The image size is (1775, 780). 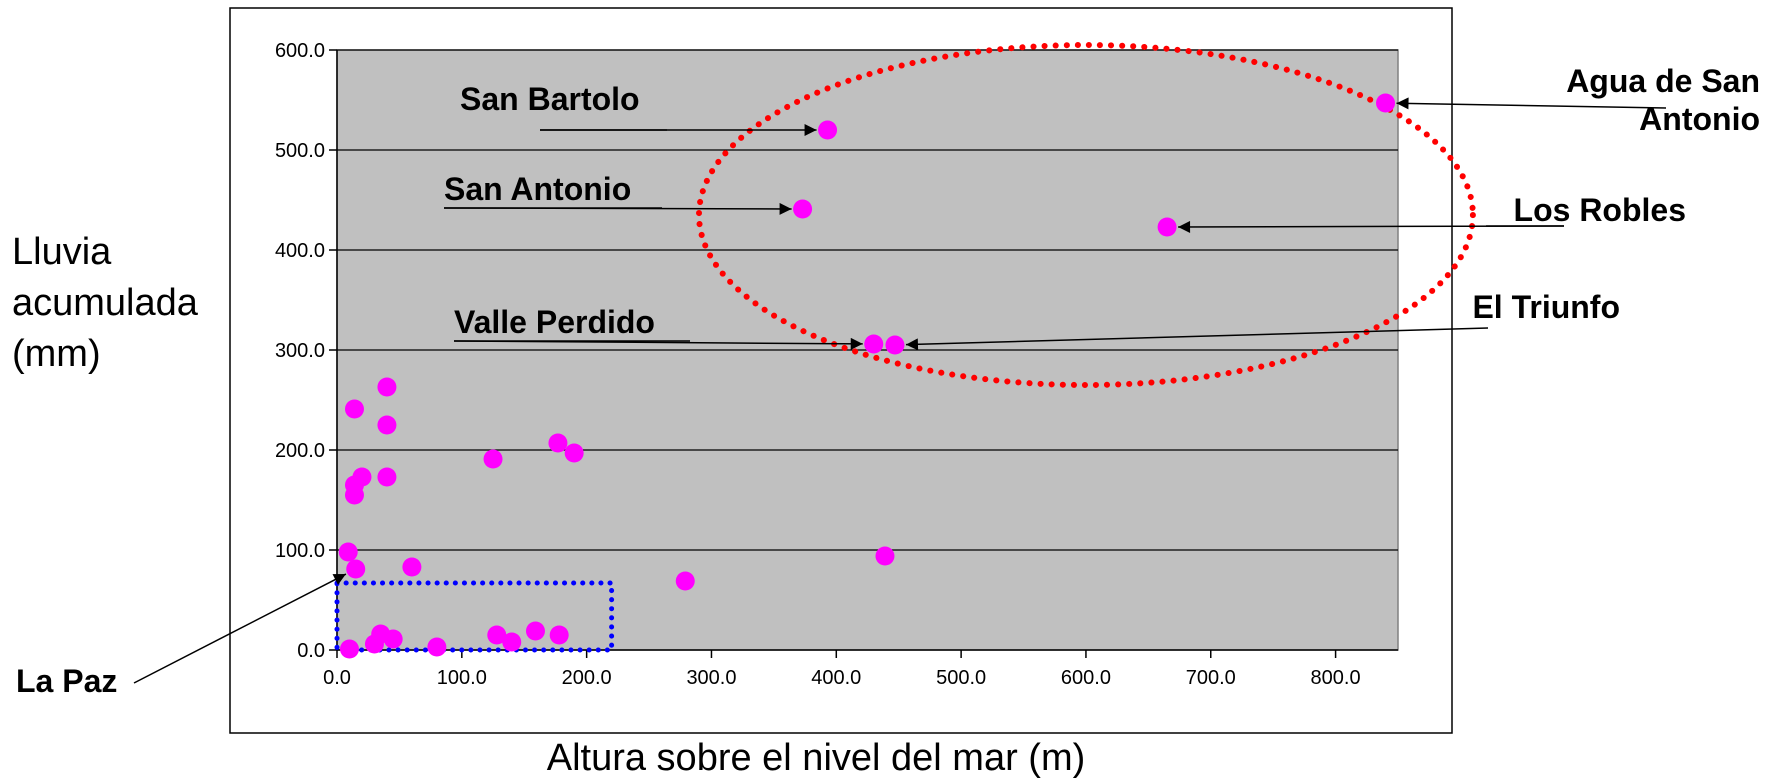 I want to click on annotation-label: San Bartolo, so click(x=550, y=99).